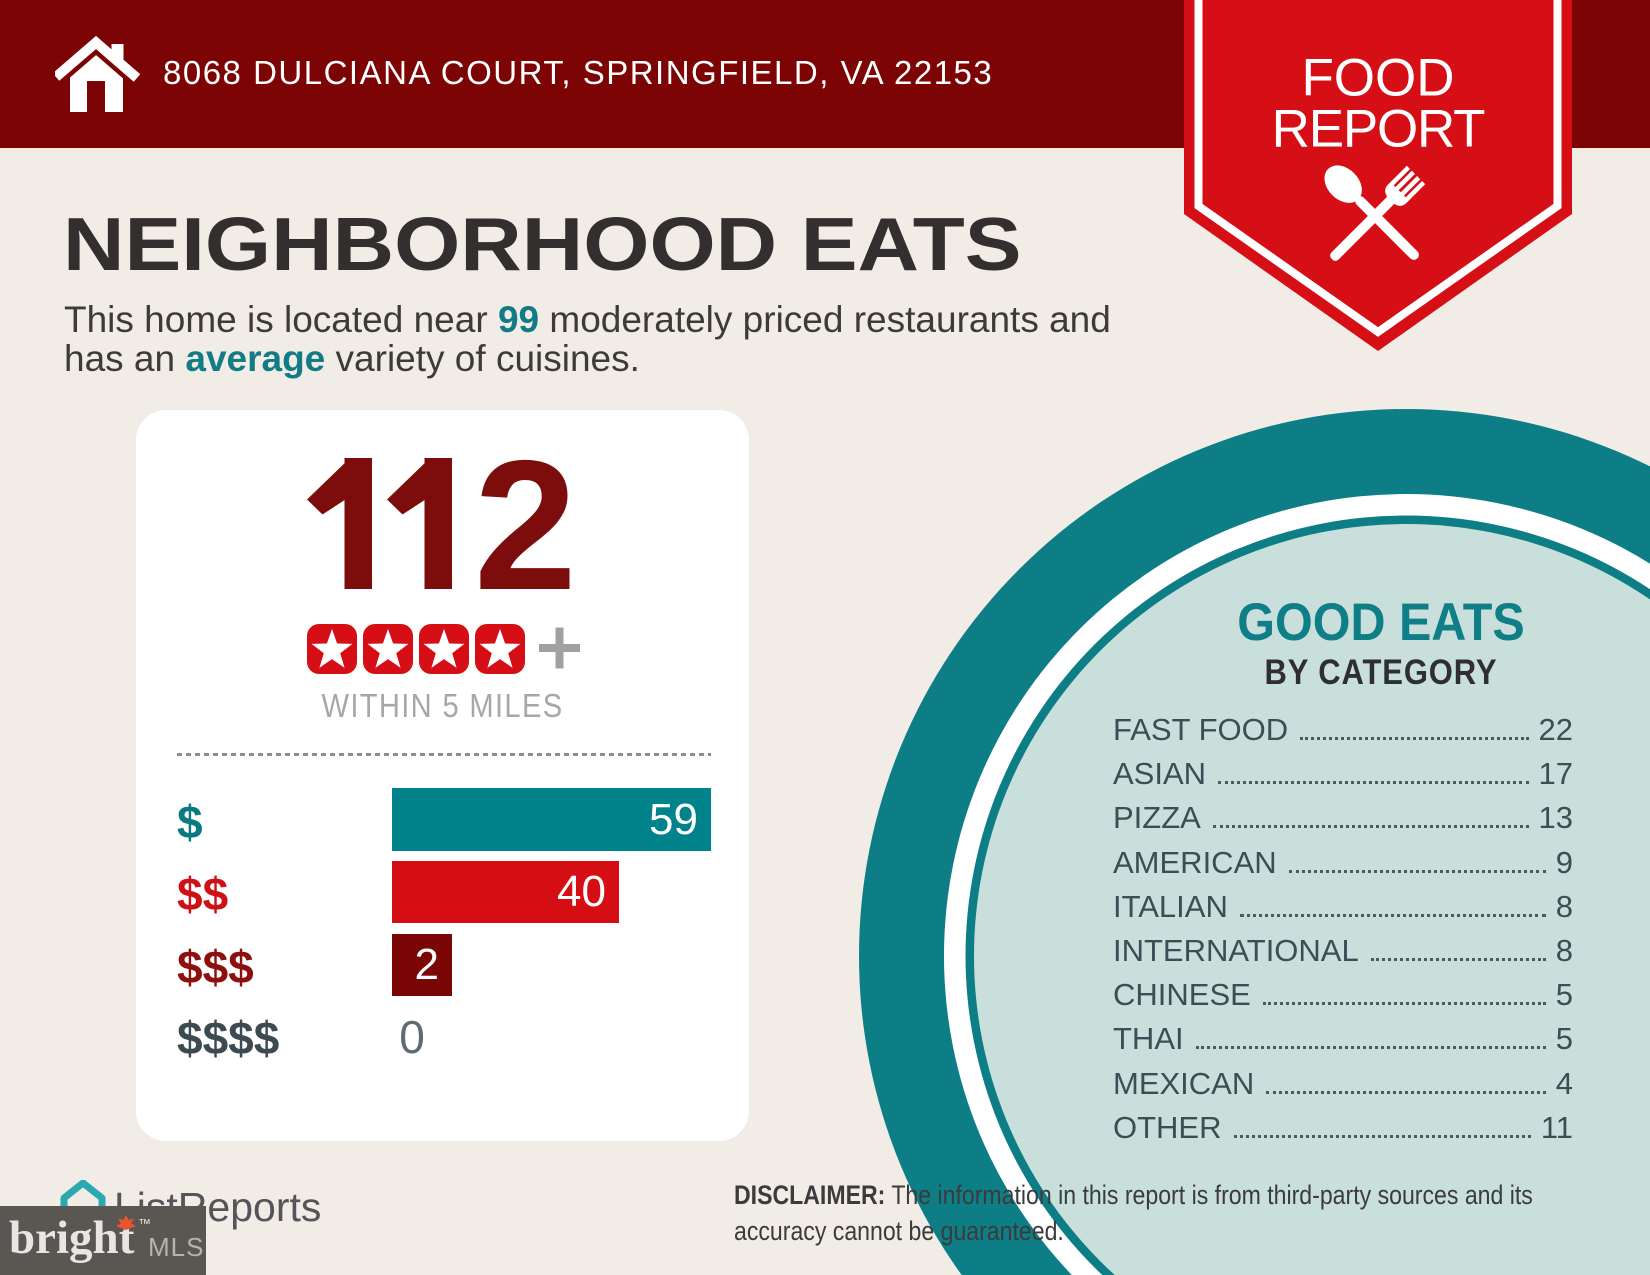  What do you see at coordinates (1377, 78) in the screenshot?
I see `svg-text: FOOD` at bounding box center [1377, 78].